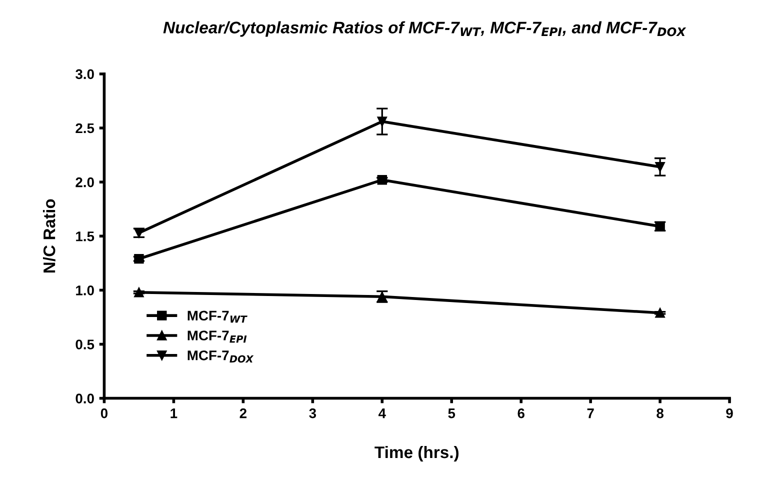  I want to click on x-tick-label: 4, so click(382, 413).